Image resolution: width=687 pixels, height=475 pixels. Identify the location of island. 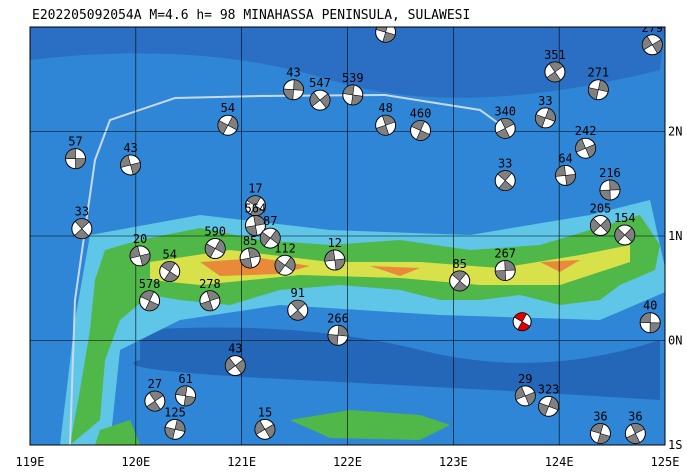
(272, 427).